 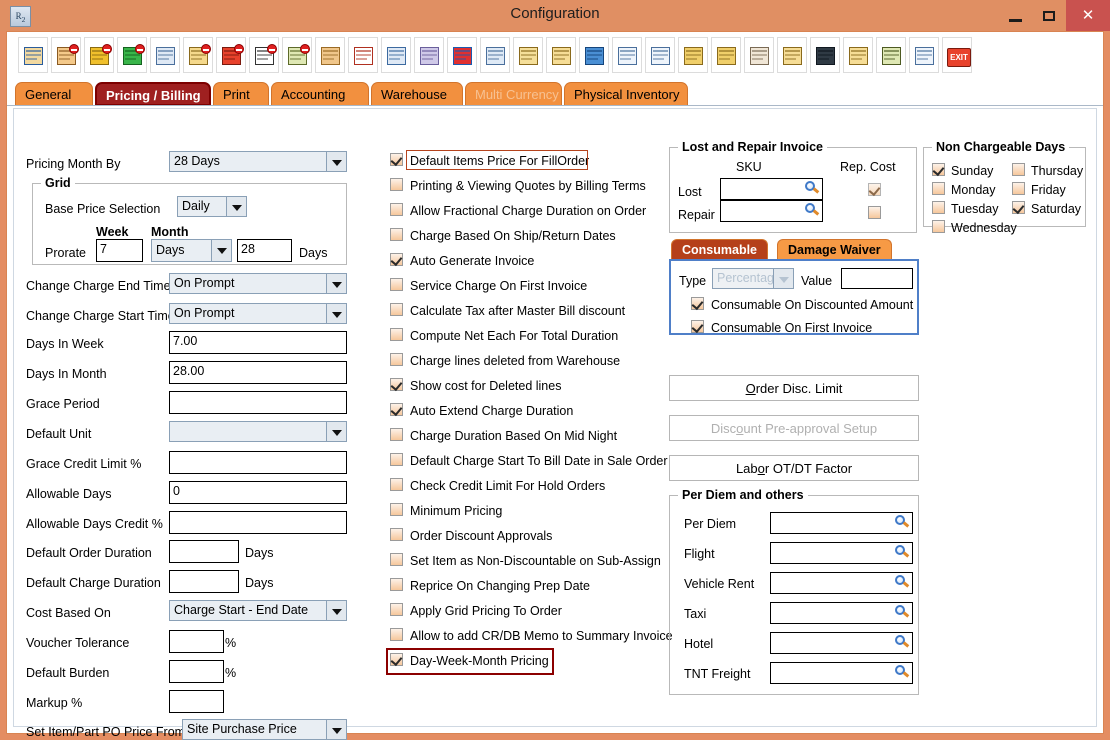 What do you see at coordinates (204, 551) in the screenshot?
I see `default-order-duration-input` at bounding box center [204, 551].